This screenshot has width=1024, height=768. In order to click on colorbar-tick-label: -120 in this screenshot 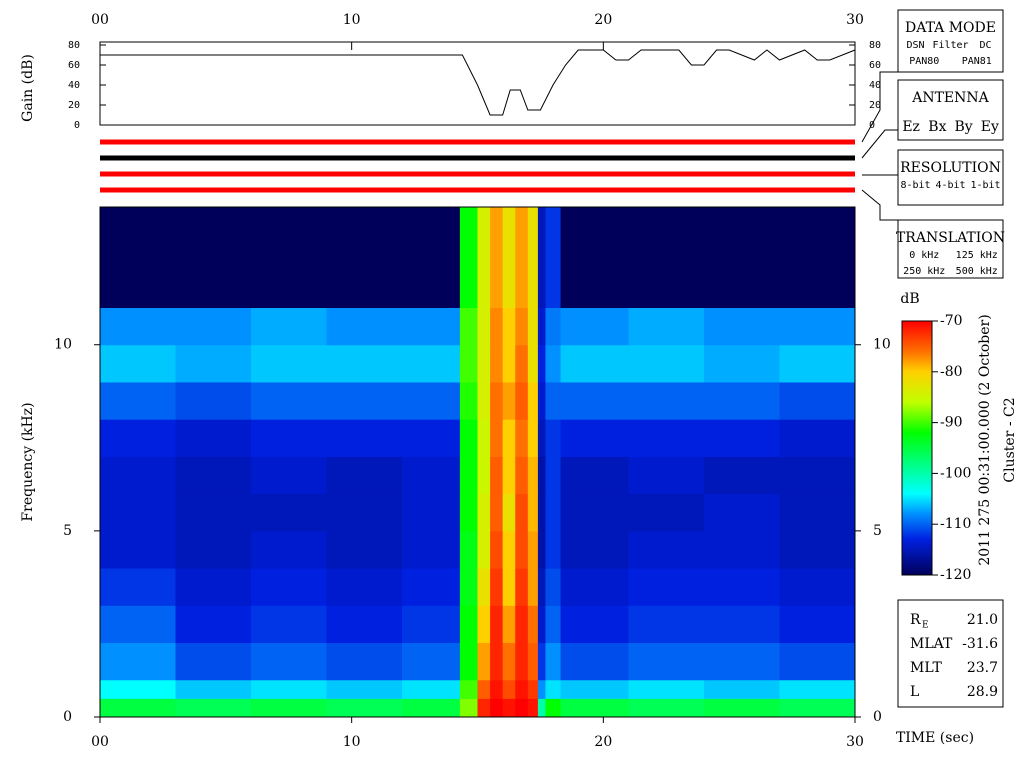, I will do `click(955, 575)`.